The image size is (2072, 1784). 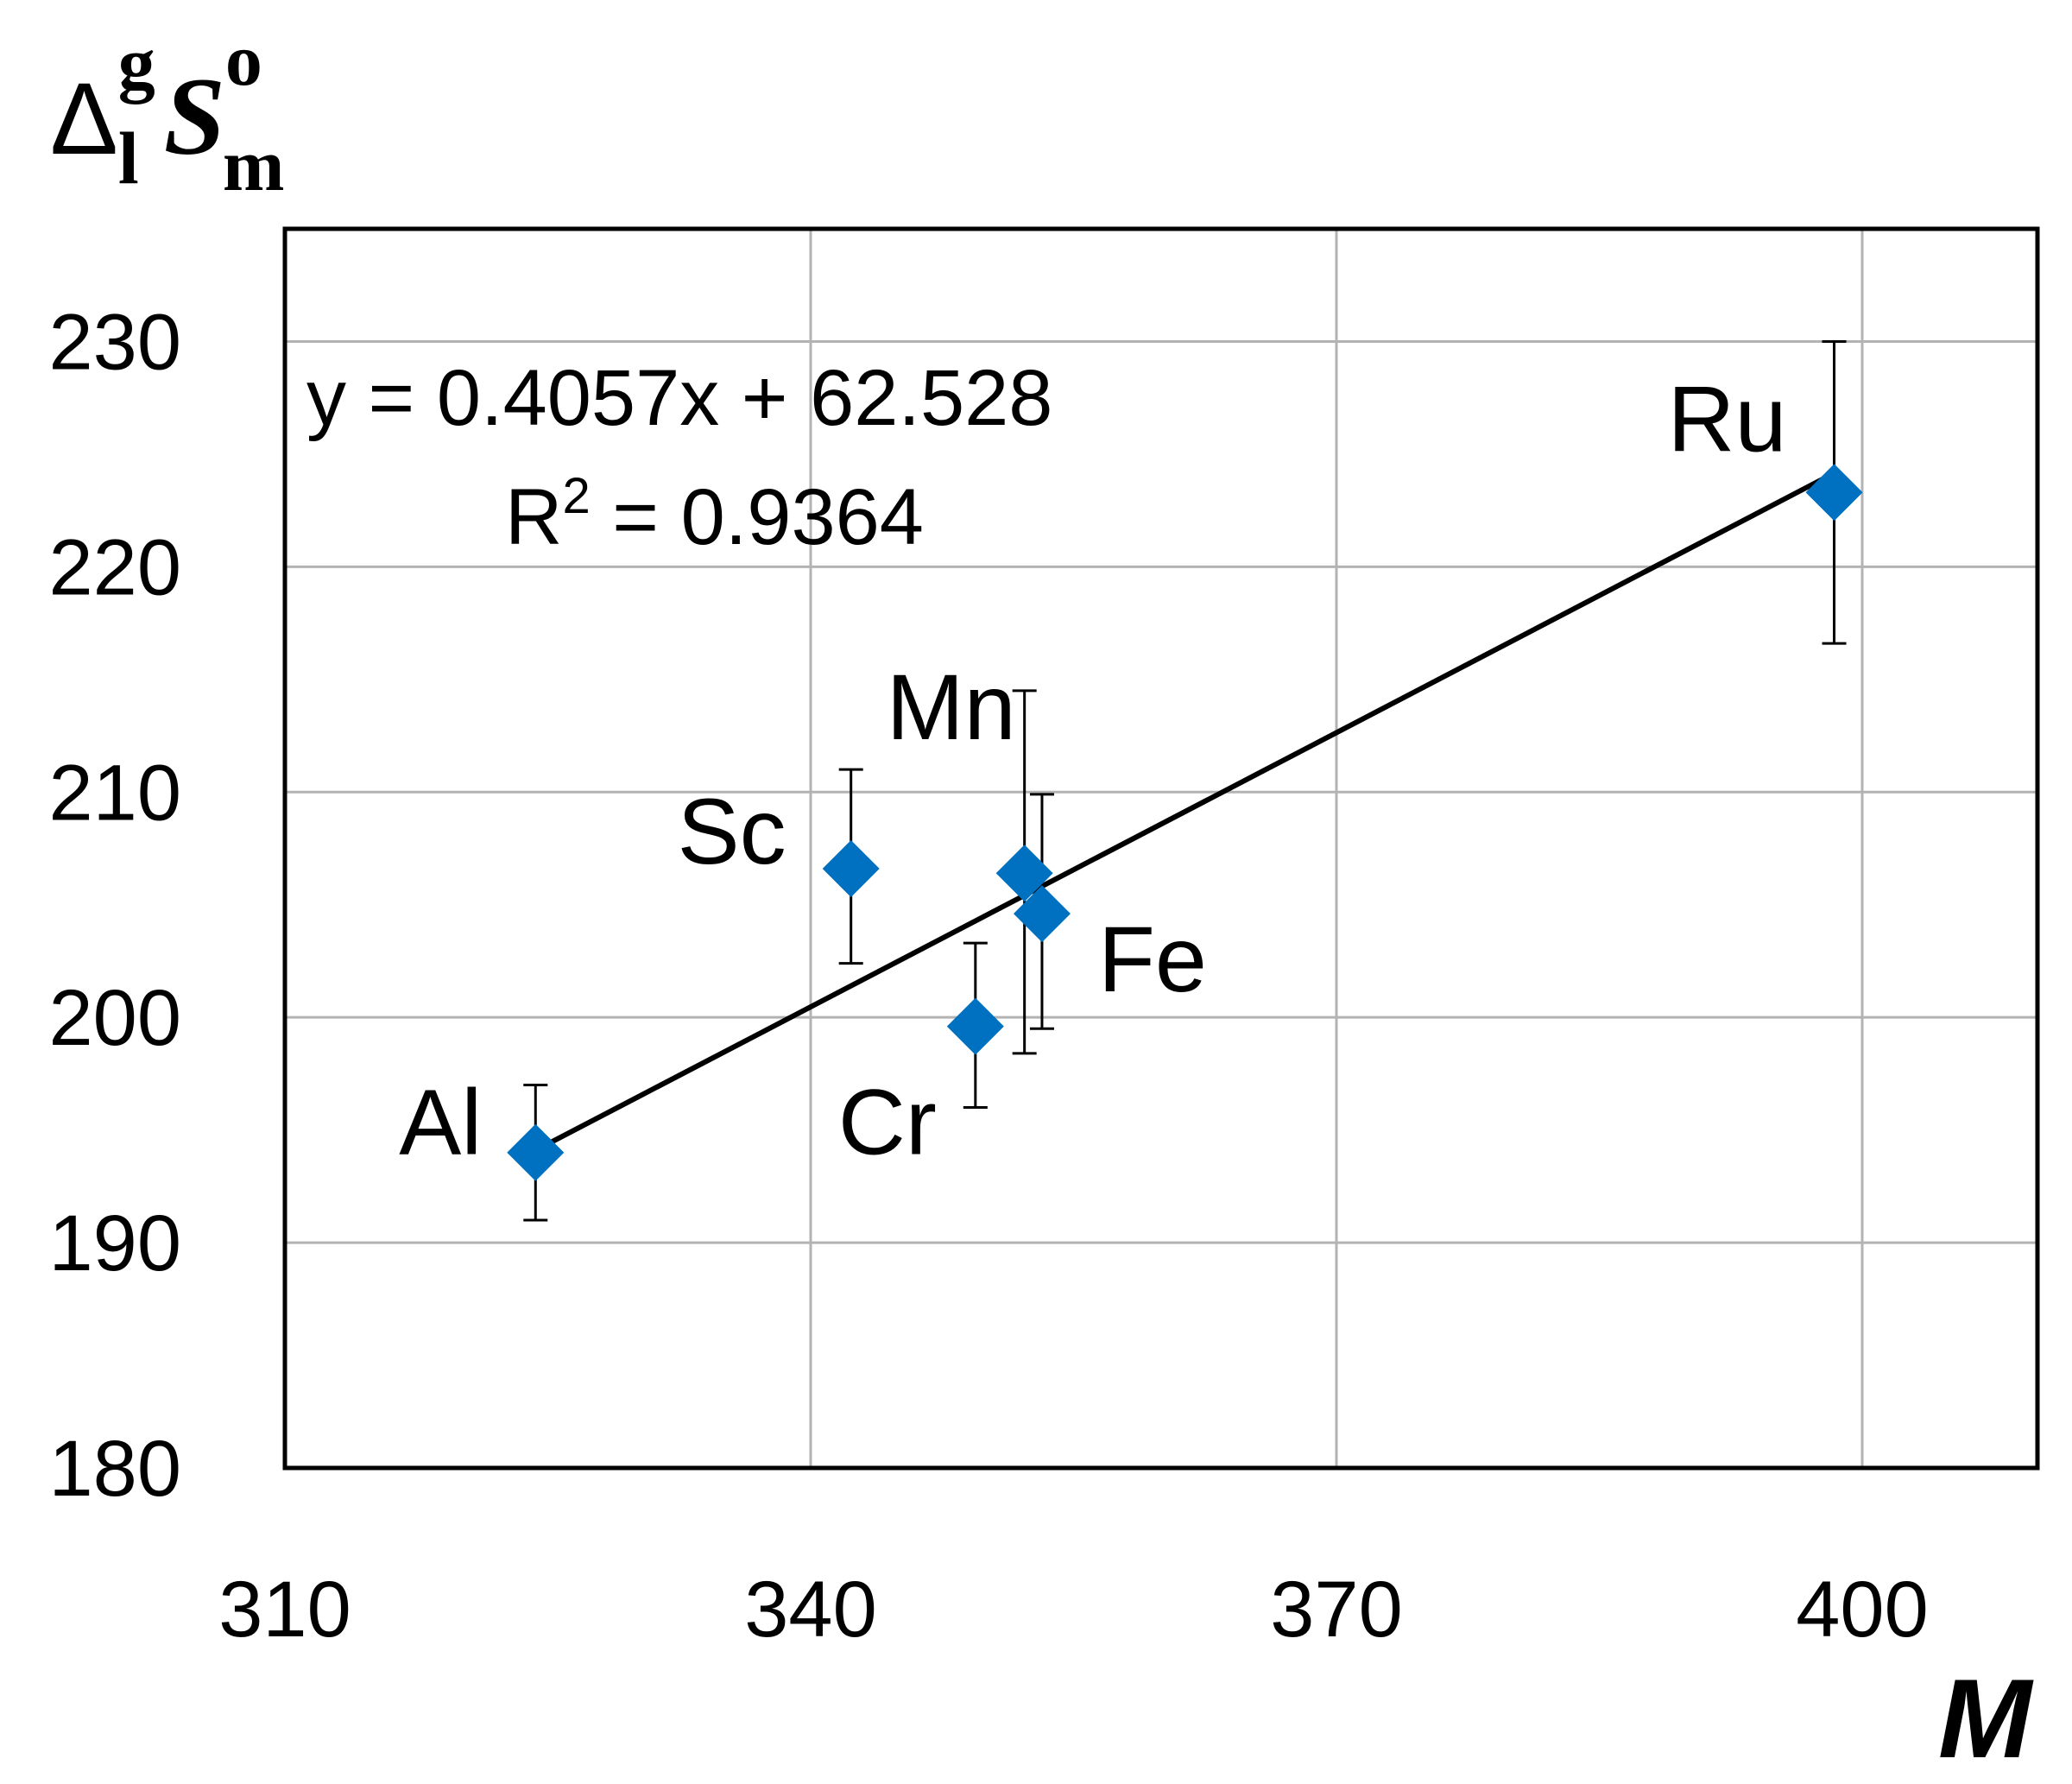 What do you see at coordinates (536, 1152) in the screenshot?
I see `marker-al` at bounding box center [536, 1152].